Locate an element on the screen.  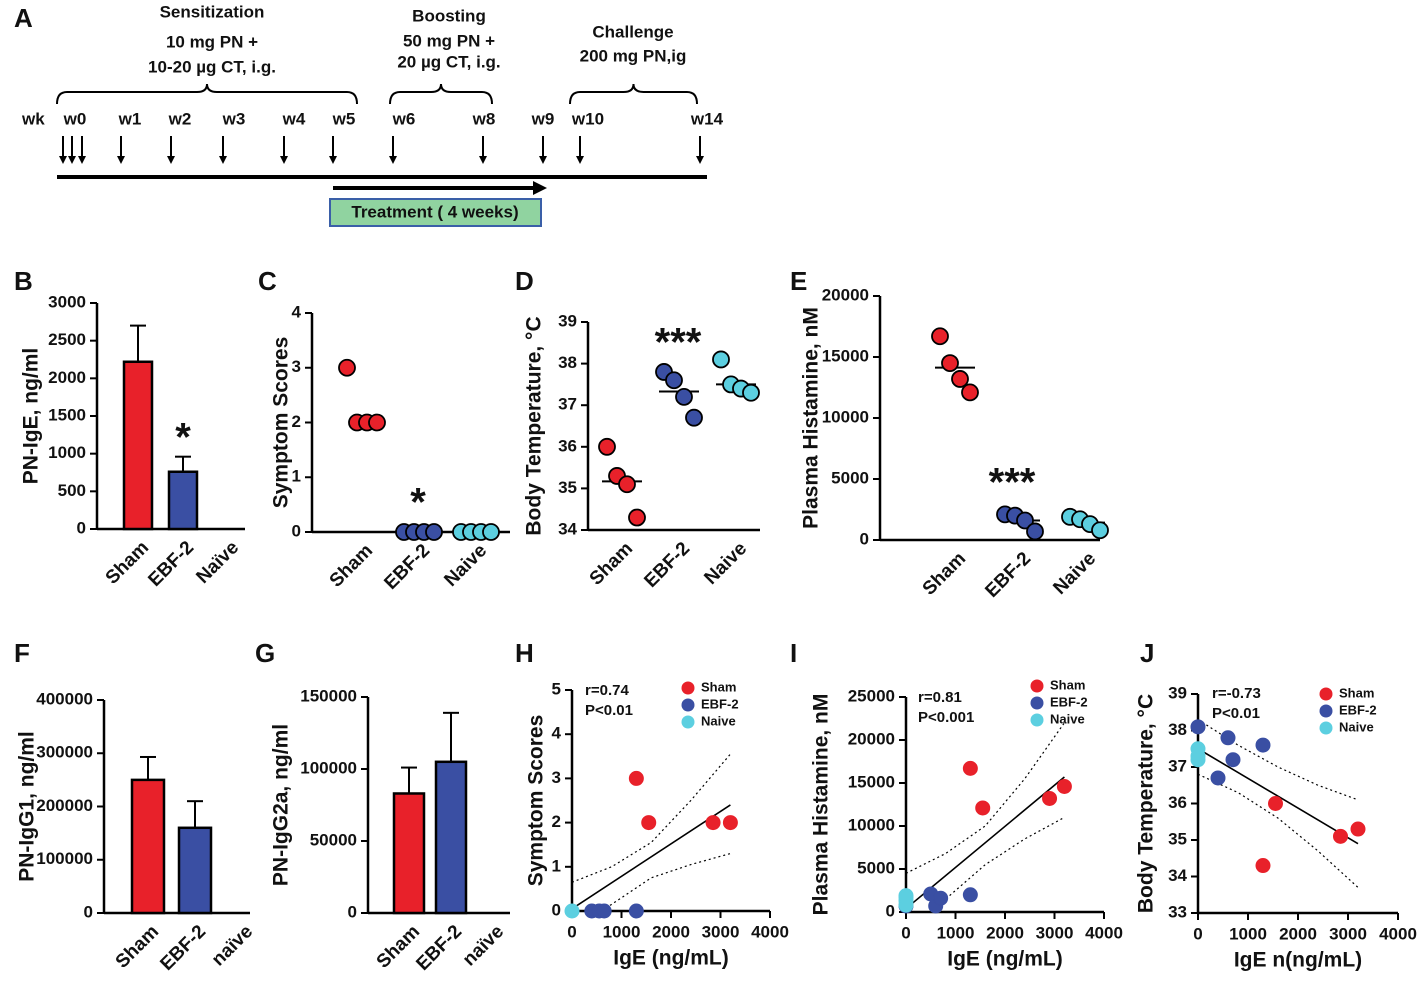
y-axis-label: PN-IgG1, ng/ml is located at coordinates (27, 806).